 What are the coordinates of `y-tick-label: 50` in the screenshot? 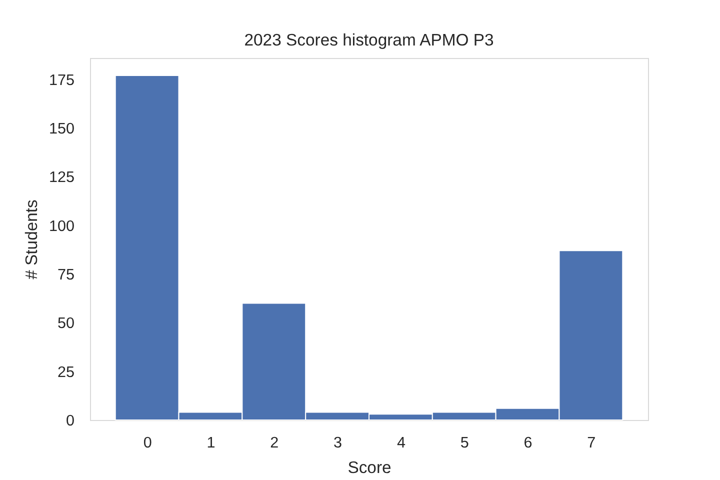 It's located at (65, 323).